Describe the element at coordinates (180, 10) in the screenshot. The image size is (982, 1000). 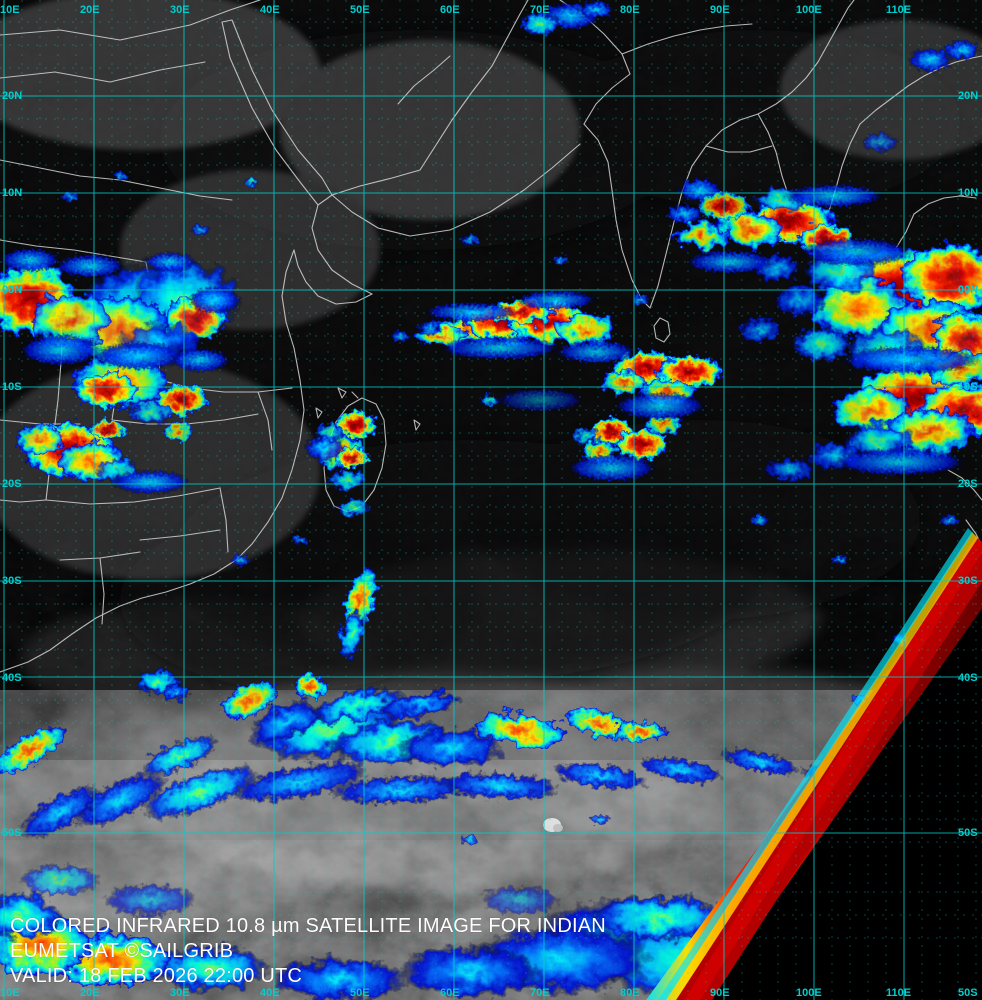
I see `lon-label-top-30e: 30E` at that location.